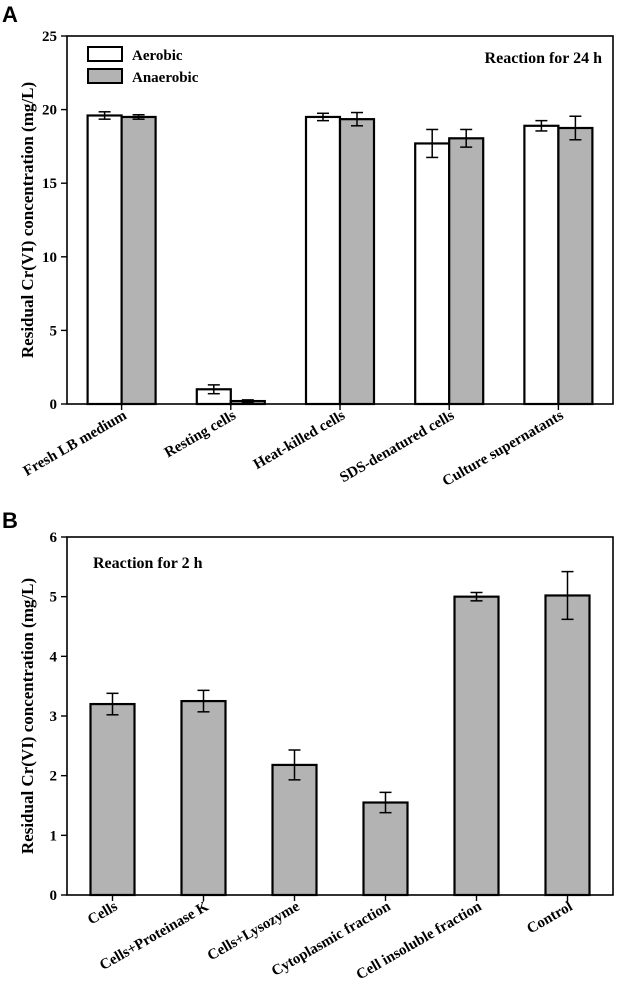  Describe the element at coordinates (503, 449) in the screenshot. I see `x-category-label: Culture supernatants` at that location.